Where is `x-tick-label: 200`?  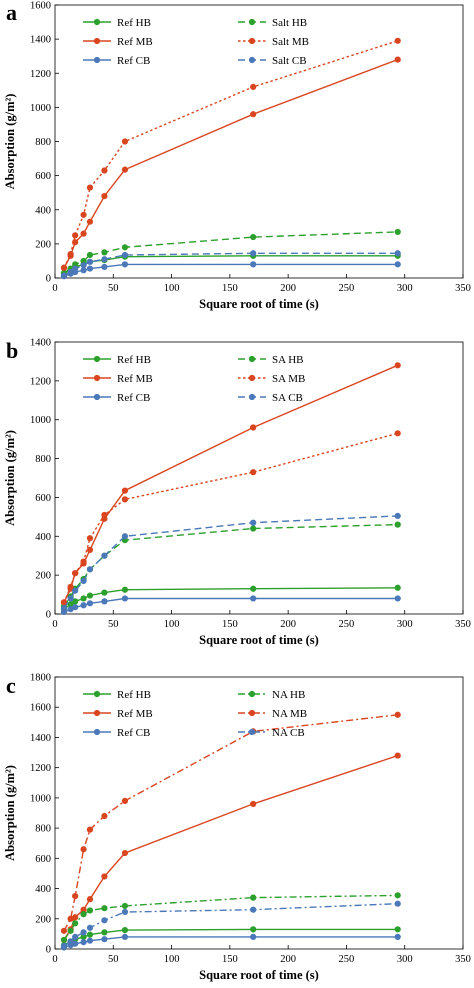 x-tick-label: 200 is located at coordinates (288, 288).